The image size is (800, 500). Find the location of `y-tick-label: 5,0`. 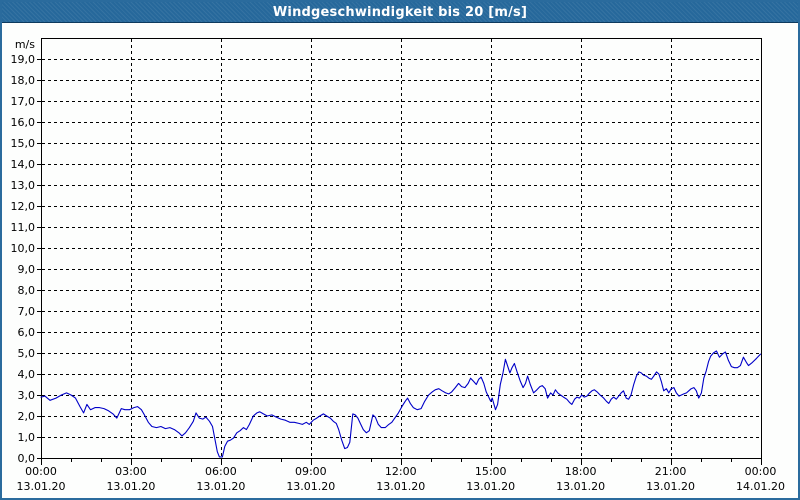

y-tick-label: 5,0 is located at coordinates (27, 353).